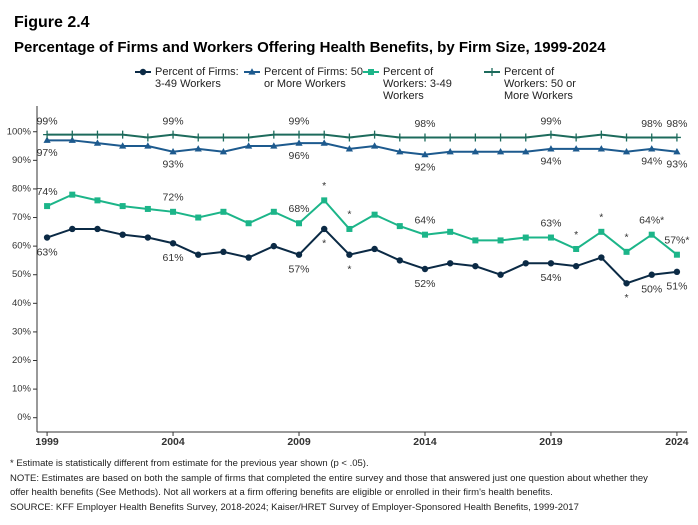  I want to click on y-tick-label: 90%, so click(22, 160).